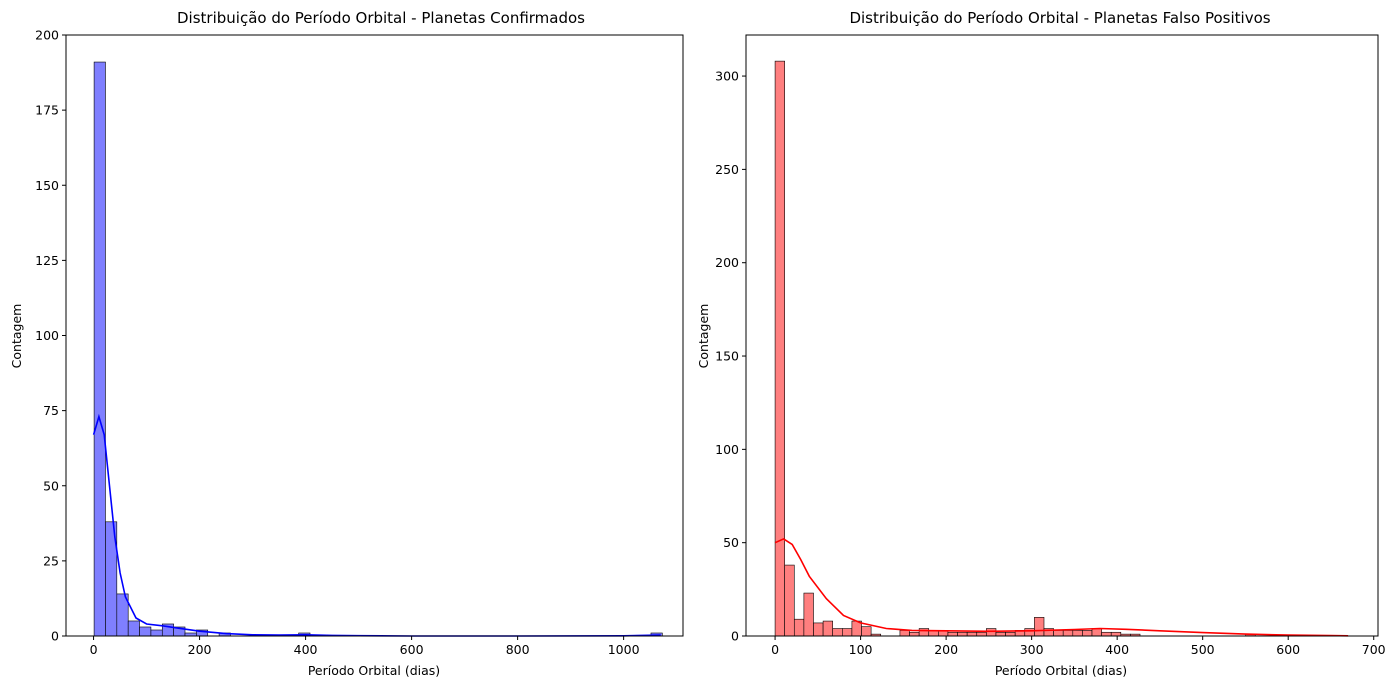 The image size is (1389, 690). Describe the element at coordinates (1203, 649) in the screenshot. I see `x-tick-label: 500` at that location.